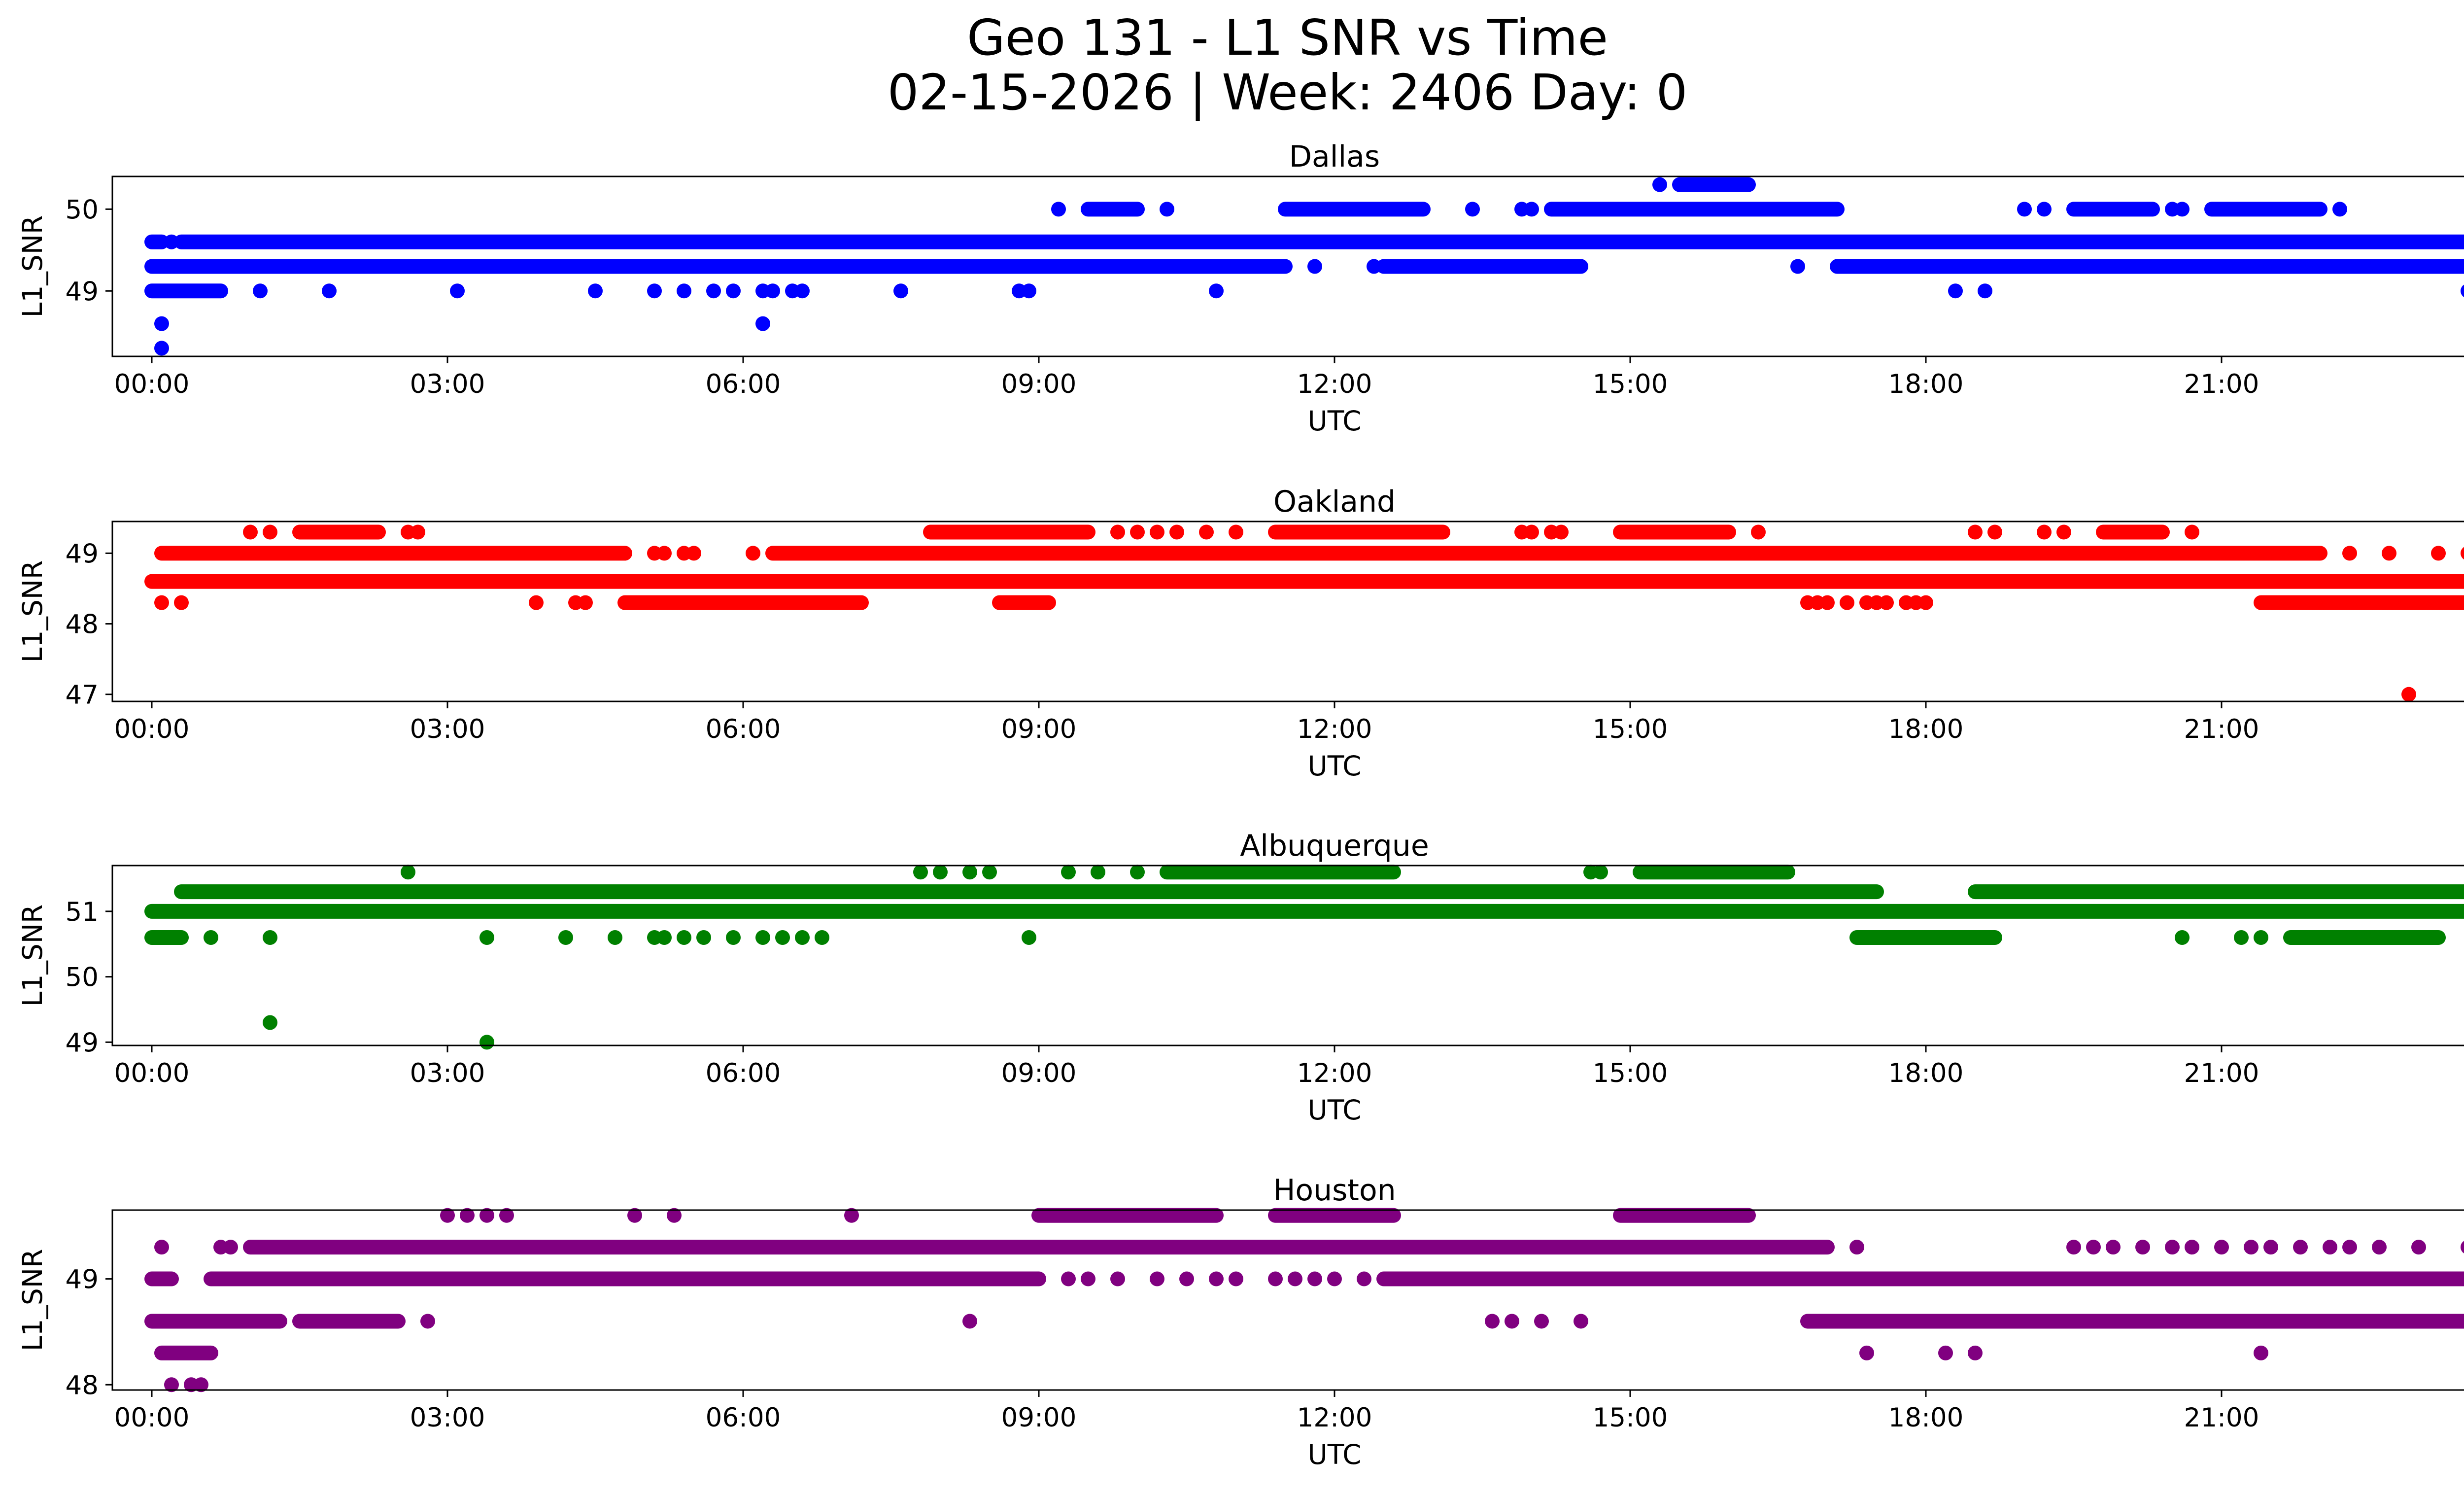  What do you see at coordinates (1287, 92) in the screenshot?
I see `figure-title-line2: 02-15-2026 | Week: 2406 Day: 0` at bounding box center [1287, 92].